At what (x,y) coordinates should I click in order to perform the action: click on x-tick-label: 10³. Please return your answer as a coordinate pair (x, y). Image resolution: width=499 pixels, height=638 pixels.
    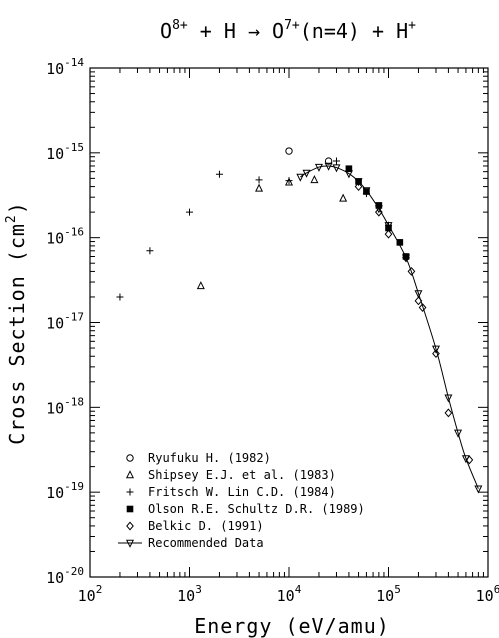
    Looking at the image, I should click on (189, 594).